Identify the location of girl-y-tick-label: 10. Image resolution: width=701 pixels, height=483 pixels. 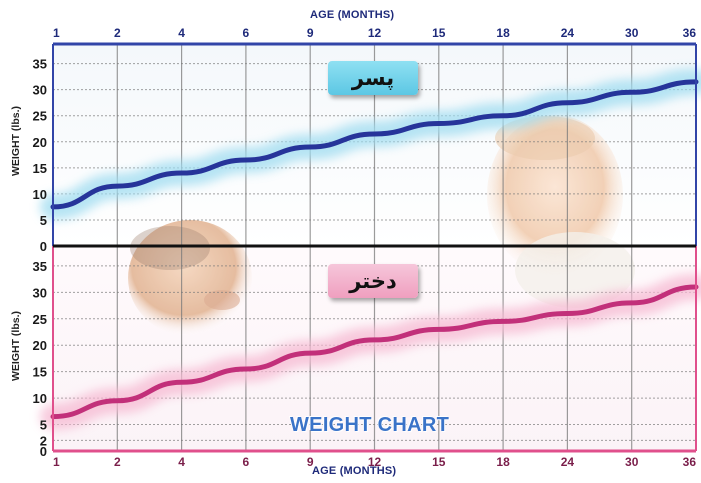
(40, 398).